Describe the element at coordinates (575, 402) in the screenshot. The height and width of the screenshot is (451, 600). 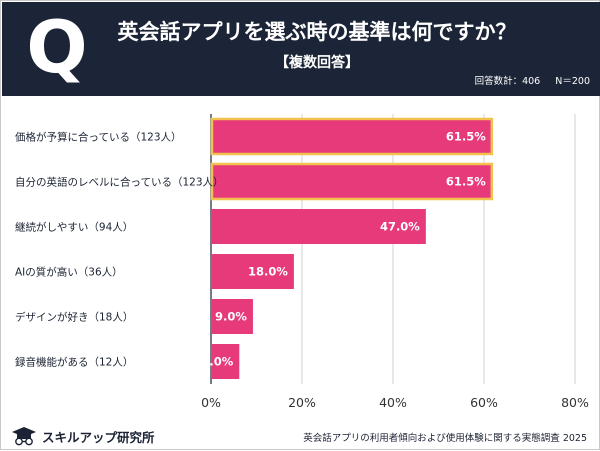
I see `x-tick-label: 80%` at that location.